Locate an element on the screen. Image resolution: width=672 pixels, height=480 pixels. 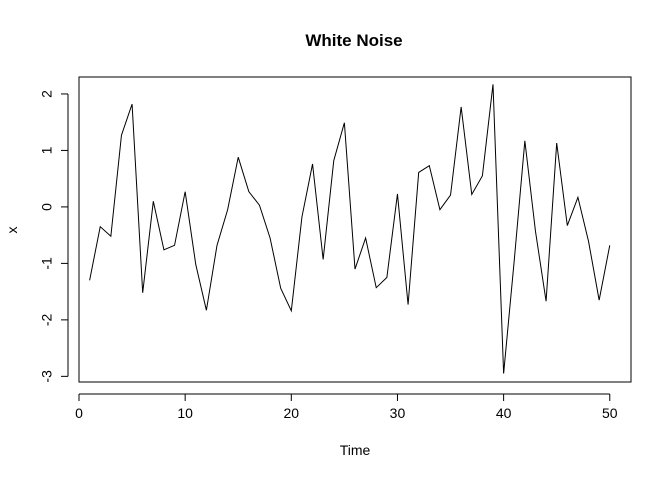
x-tick-label: 30 is located at coordinates (398, 413).